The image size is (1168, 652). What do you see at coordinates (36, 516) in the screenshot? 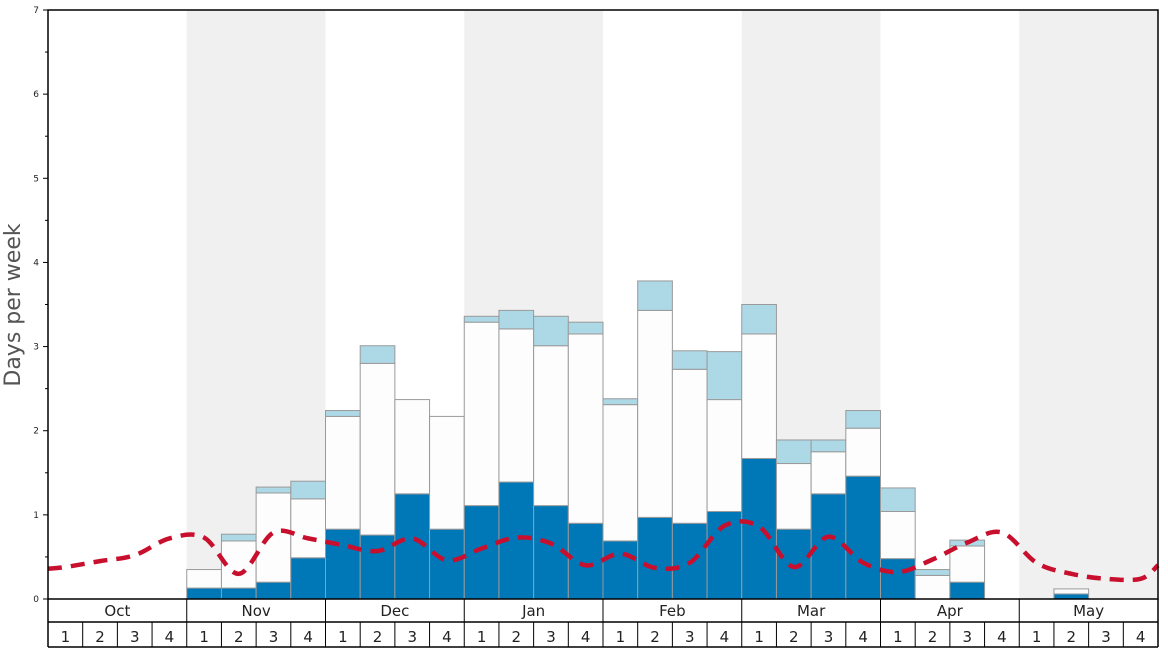
I see `y-tick-label: 1` at bounding box center [36, 516].